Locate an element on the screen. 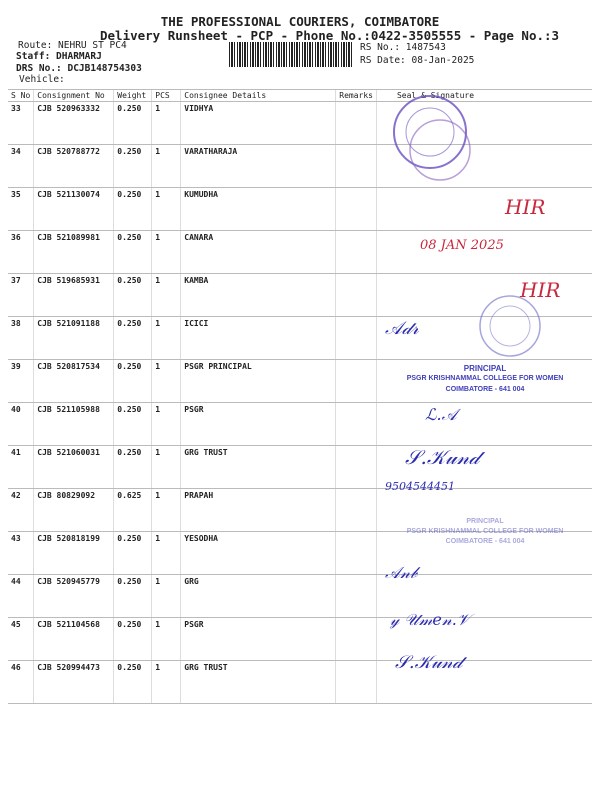  route: Route: NEHRU ST PC4 is located at coordinates (72, 45).